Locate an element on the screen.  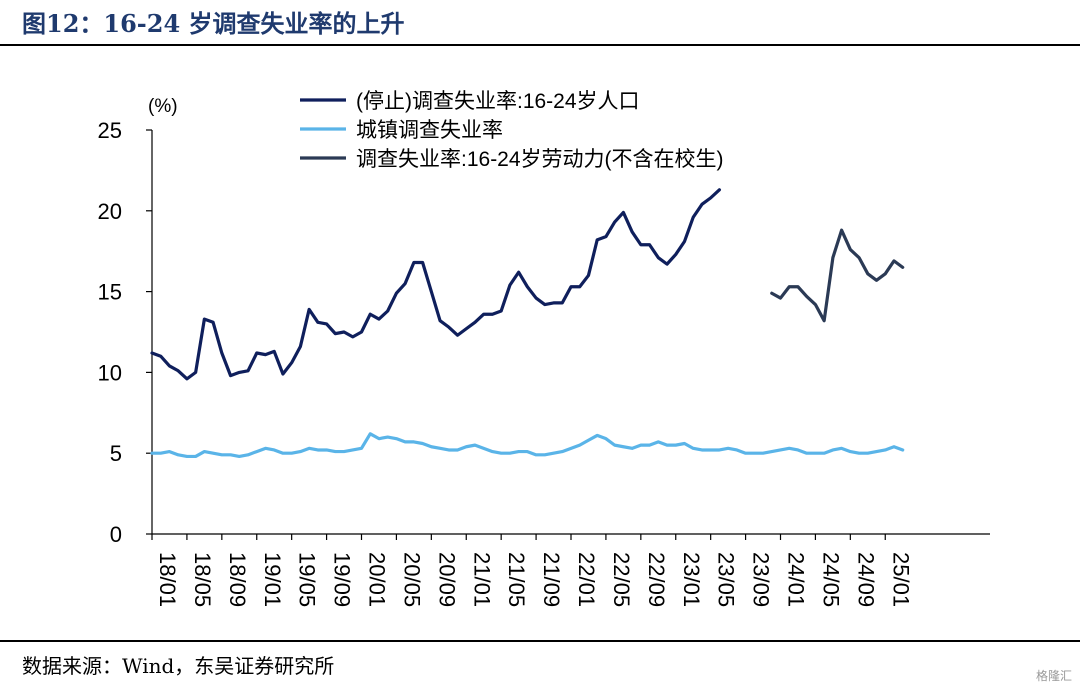
x-tick-label: 21/01 is located at coordinates (481, 579).